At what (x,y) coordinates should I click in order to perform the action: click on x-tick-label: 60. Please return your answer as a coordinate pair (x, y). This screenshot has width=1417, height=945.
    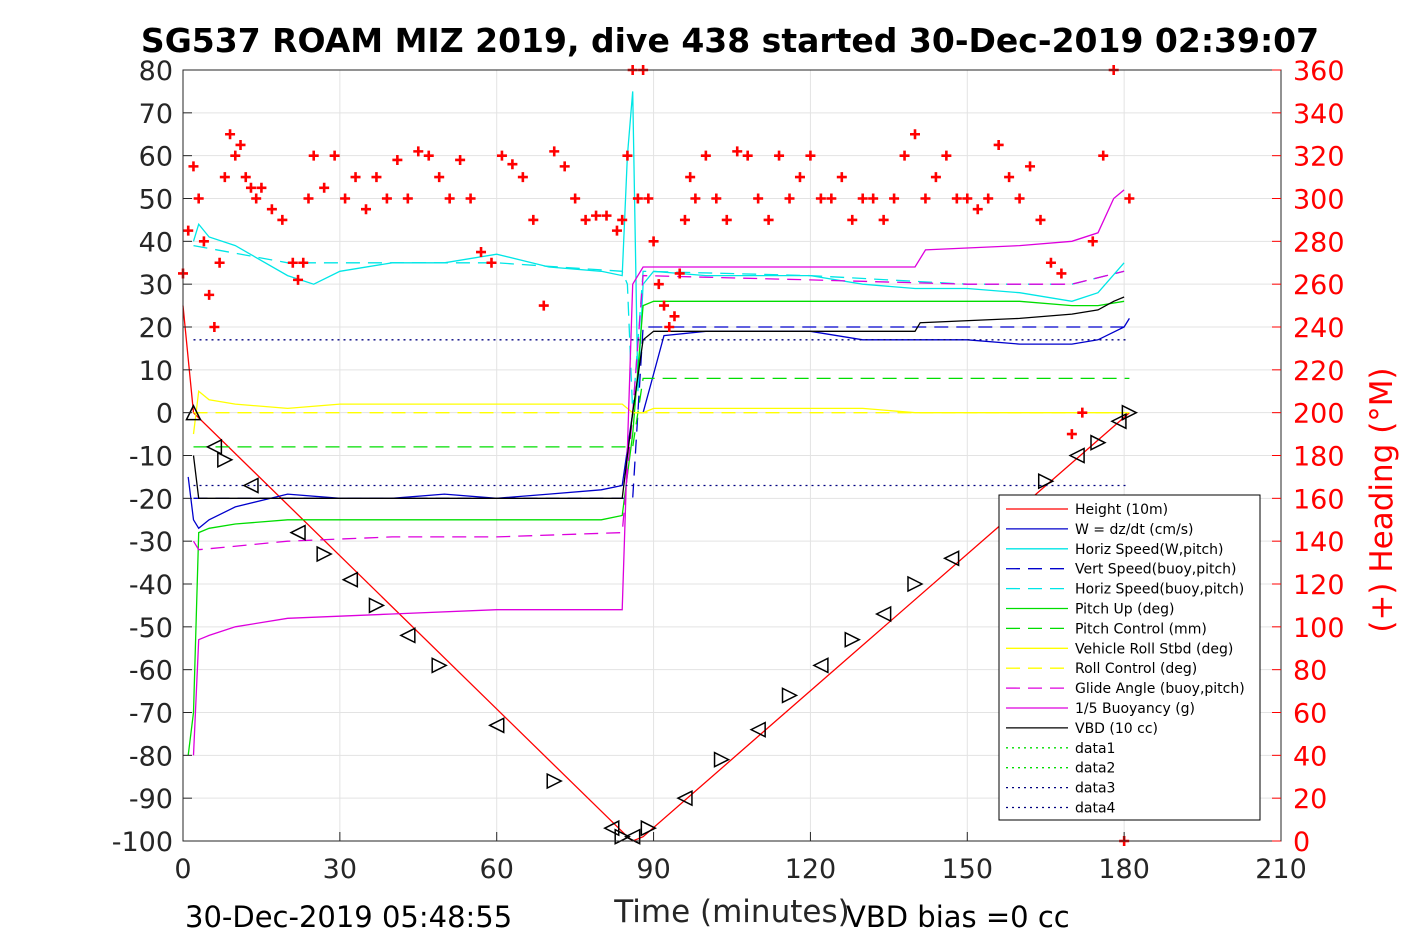
    Looking at the image, I should click on (497, 869).